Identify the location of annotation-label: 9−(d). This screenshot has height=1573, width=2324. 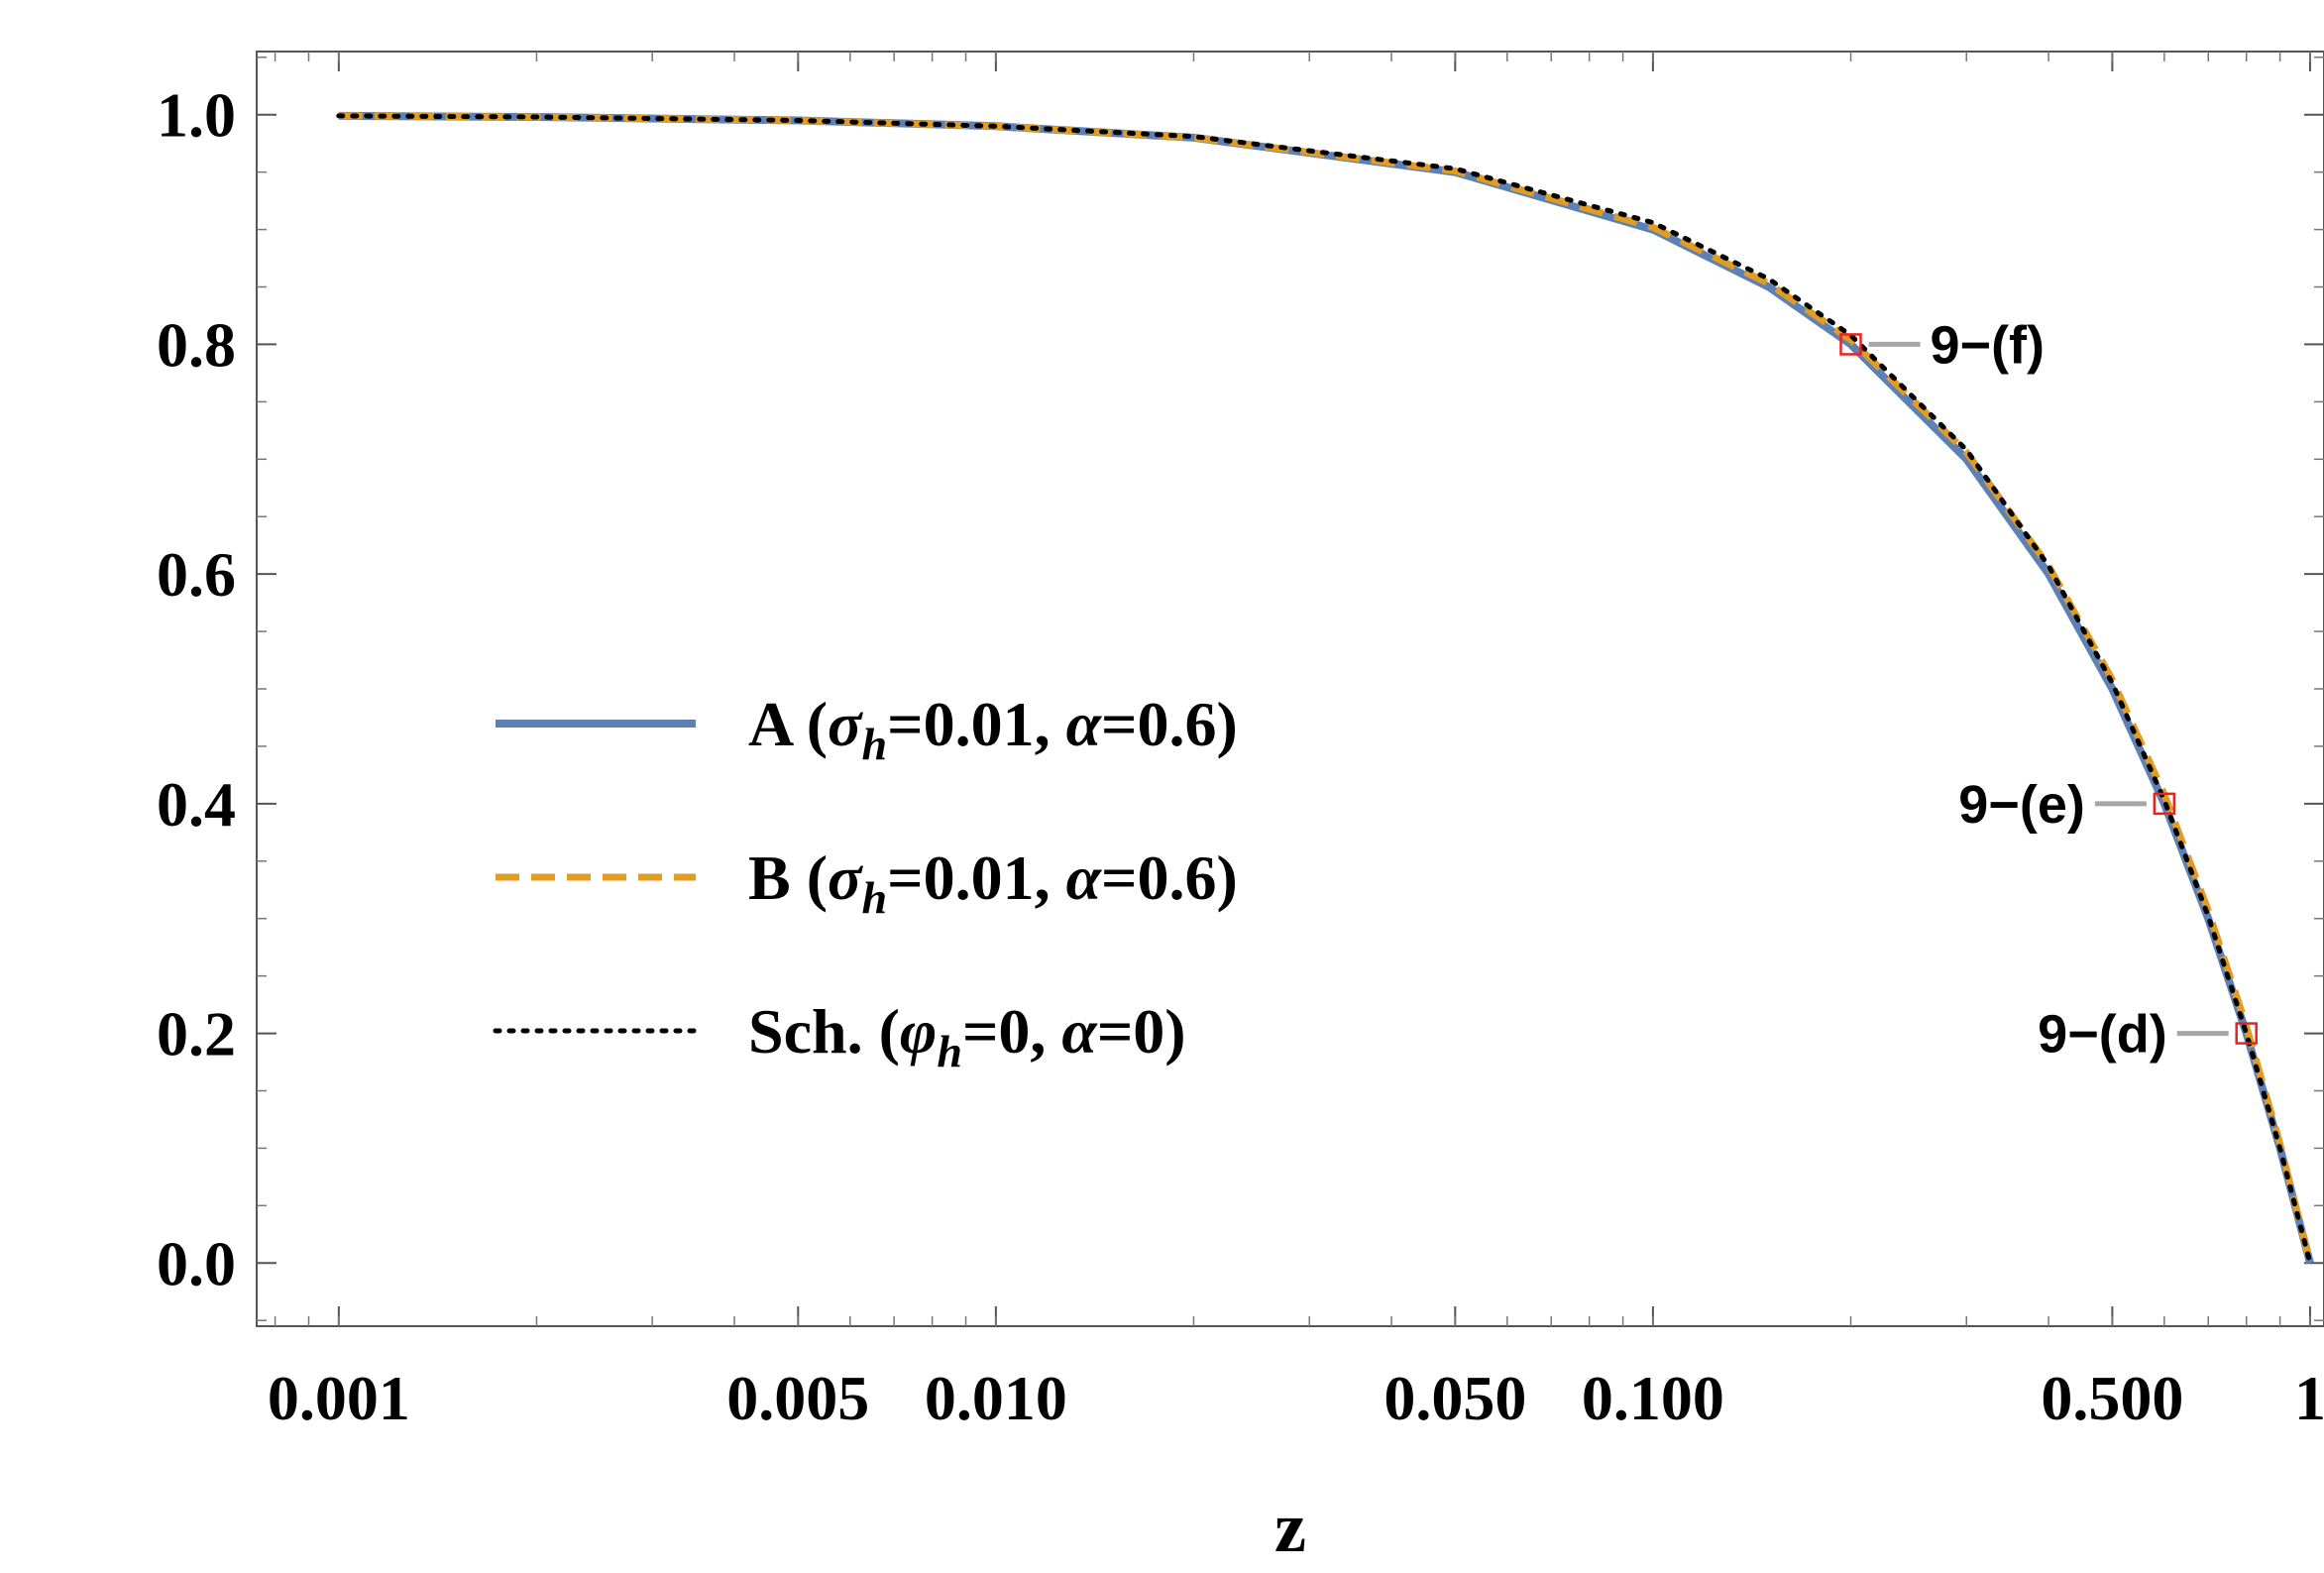
(2102, 1035).